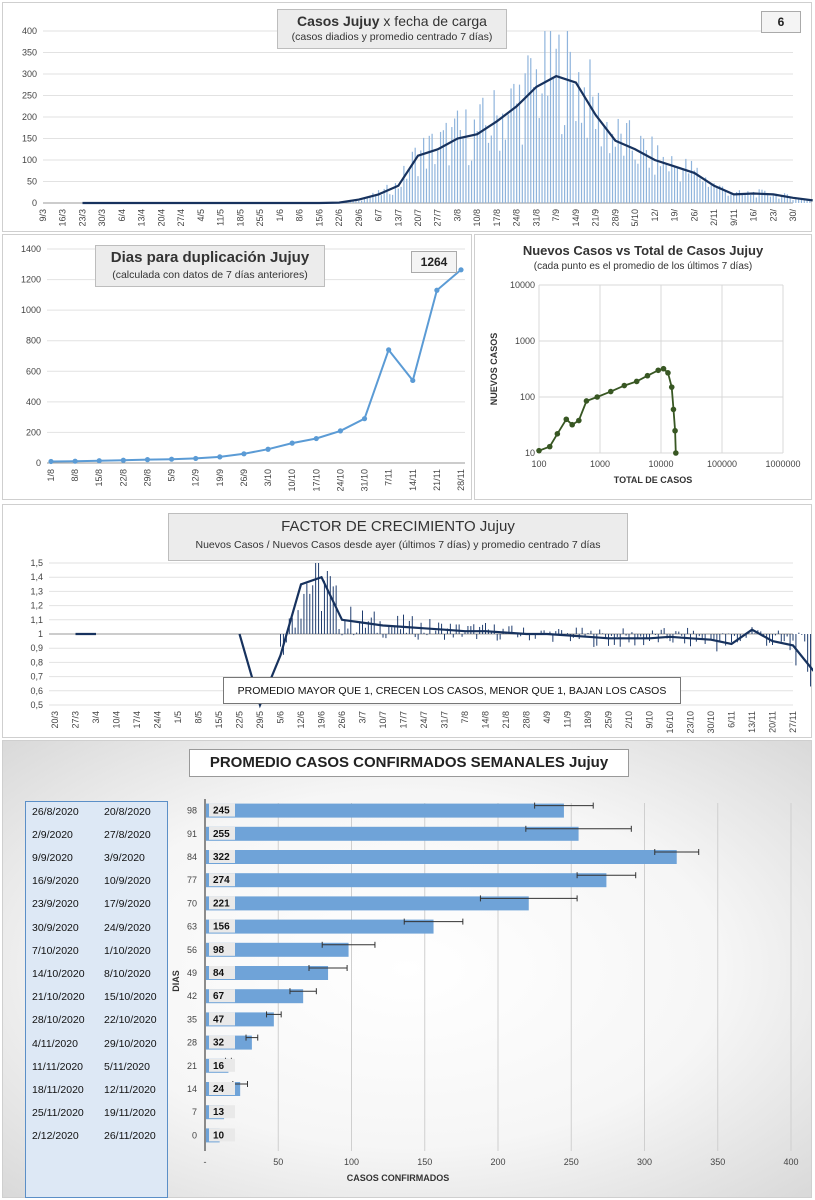 The image size is (815, 1200). What do you see at coordinates (117, 720) in the screenshot?
I see `chart4-x-tick: 10/4` at bounding box center [117, 720].